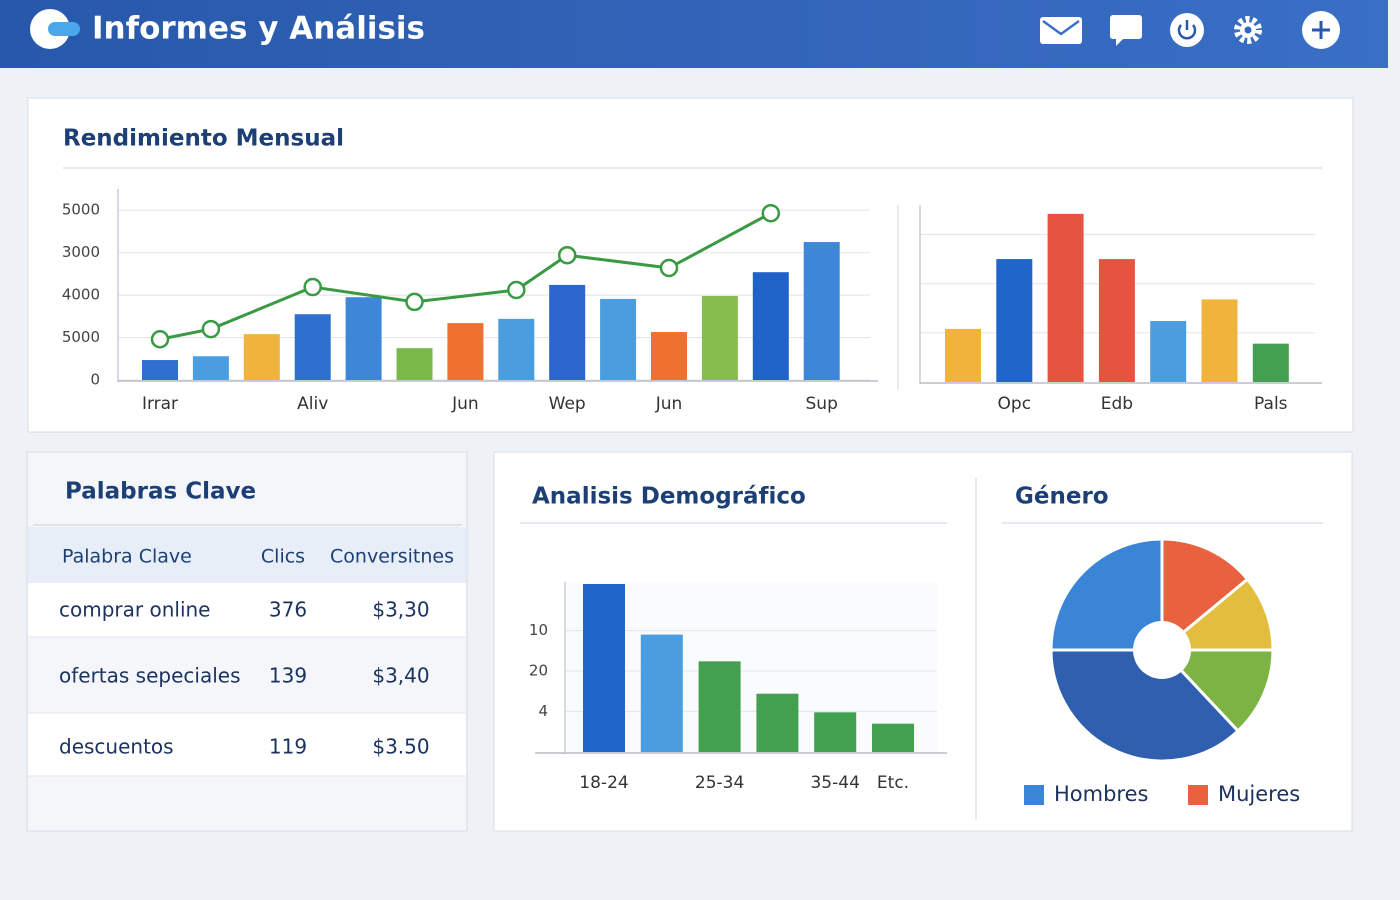  I want to click on table-cell: 139, so click(288, 676).